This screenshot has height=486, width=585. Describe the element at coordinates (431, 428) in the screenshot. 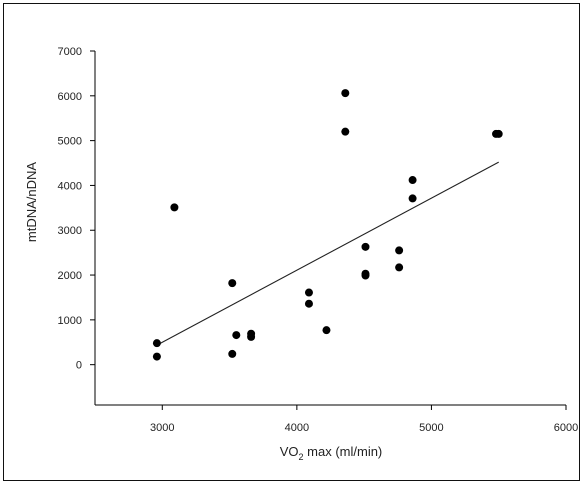

I see `x-tick-label: 5000` at that location.